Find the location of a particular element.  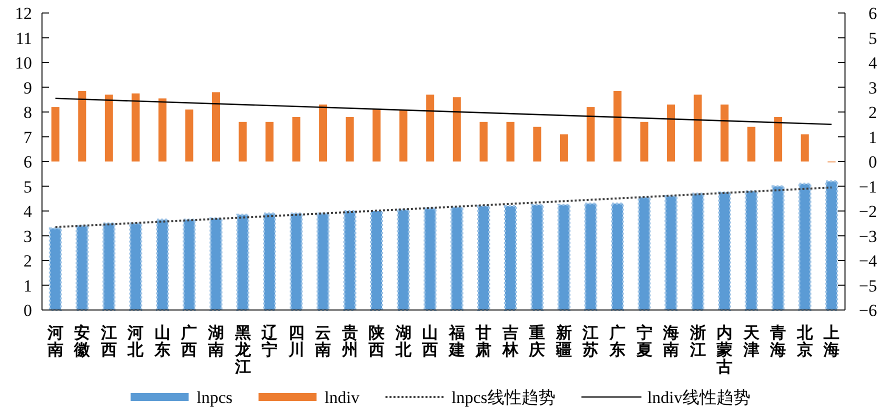

legend-label: lndiv is located at coordinates (342, 397).